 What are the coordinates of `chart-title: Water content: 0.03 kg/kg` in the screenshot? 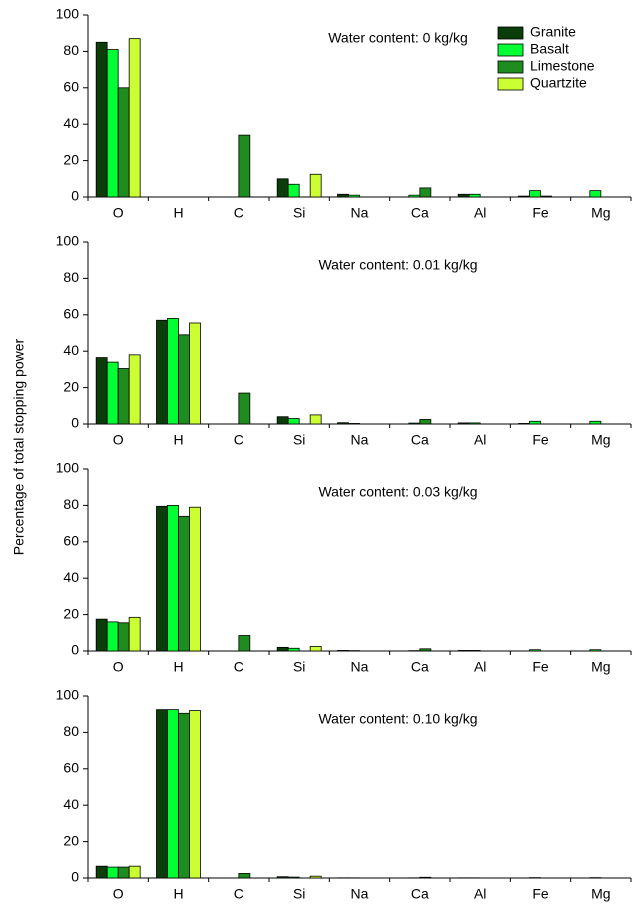 It's located at (397, 492).